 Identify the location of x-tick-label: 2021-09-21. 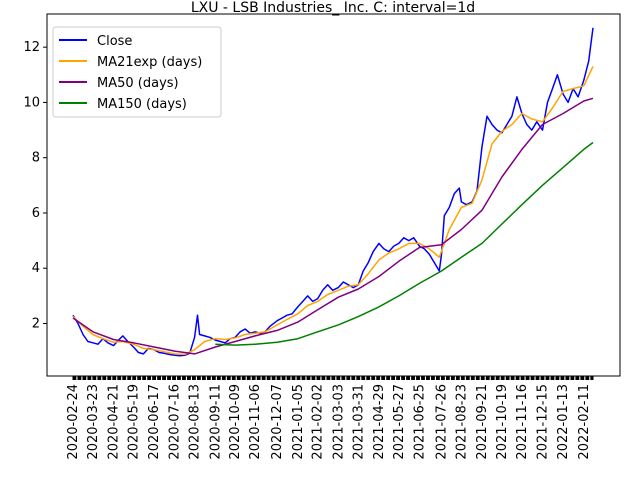
(482, 422).